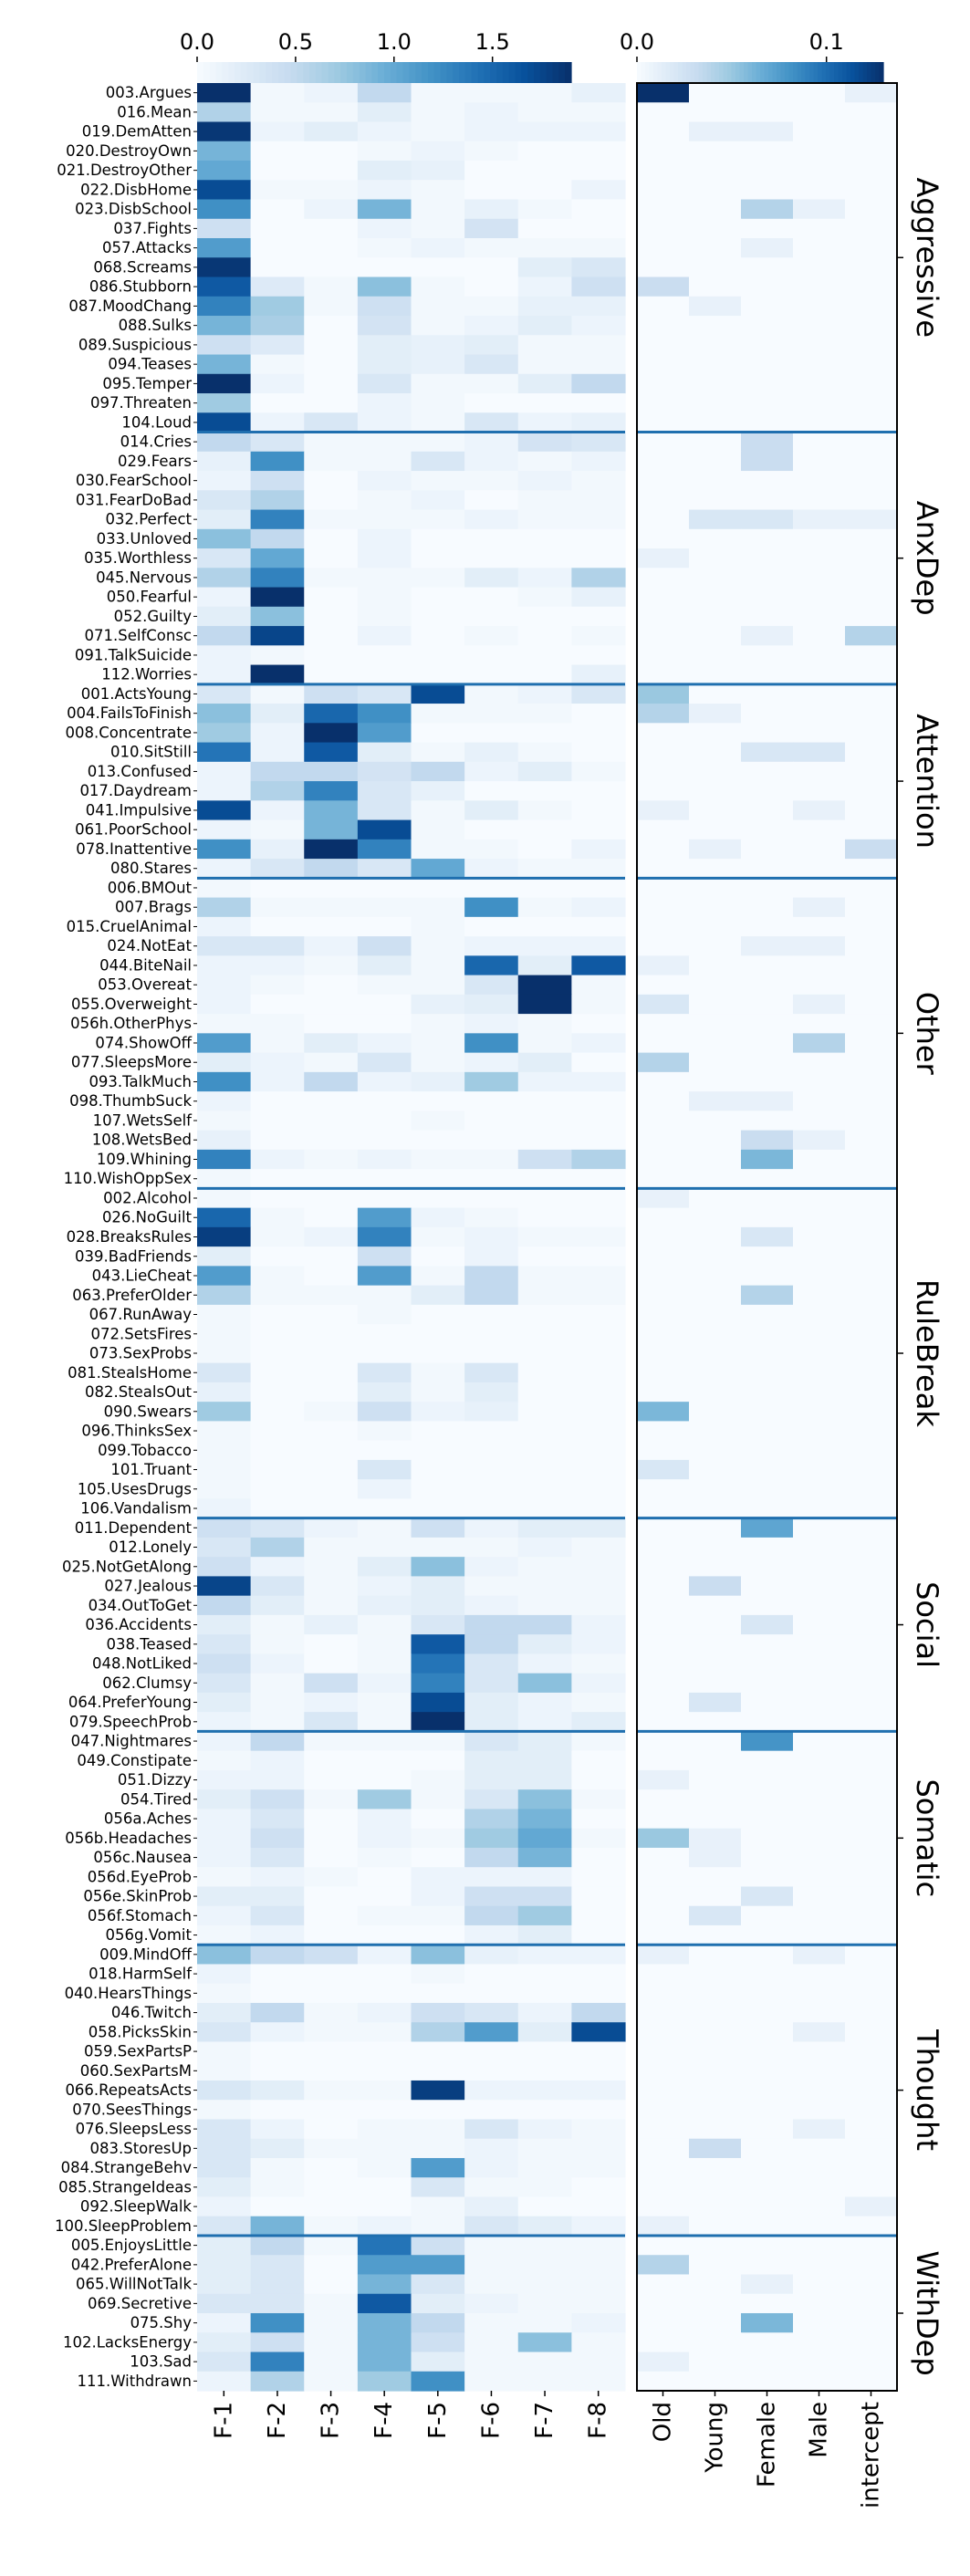  I want to click on cell-101.Truant-intercept, so click(872, 1469).